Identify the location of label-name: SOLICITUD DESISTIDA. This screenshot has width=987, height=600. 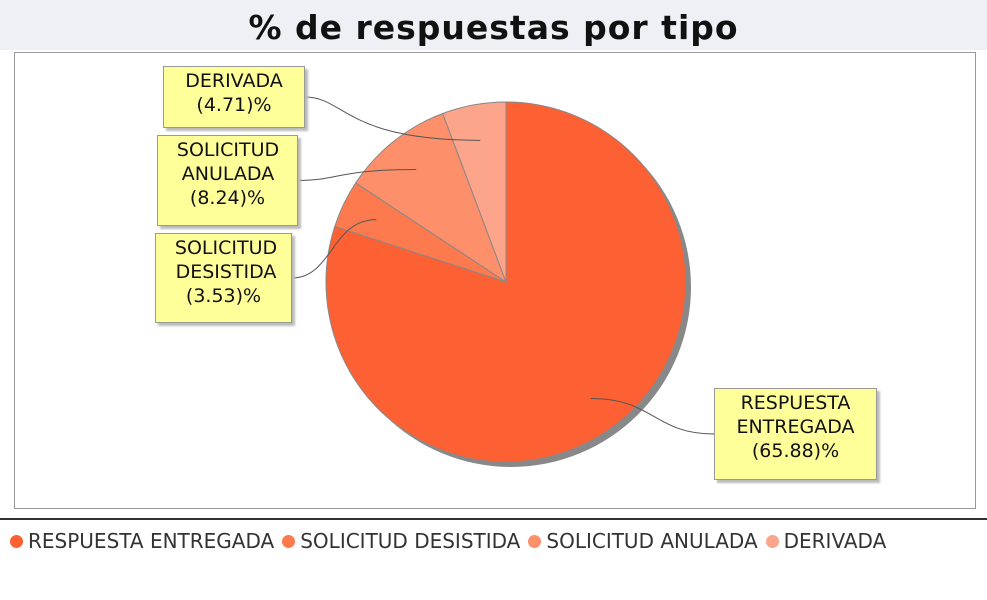
(226, 260).